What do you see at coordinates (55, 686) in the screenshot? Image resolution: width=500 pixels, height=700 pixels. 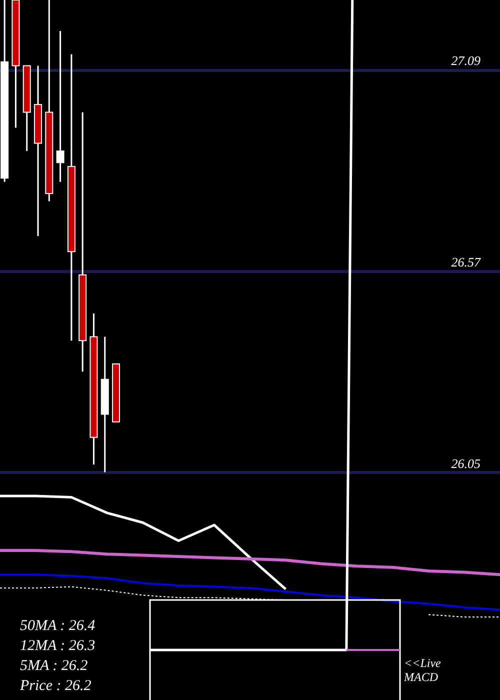 I see `text: Price : 26.2` at bounding box center [55, 686].